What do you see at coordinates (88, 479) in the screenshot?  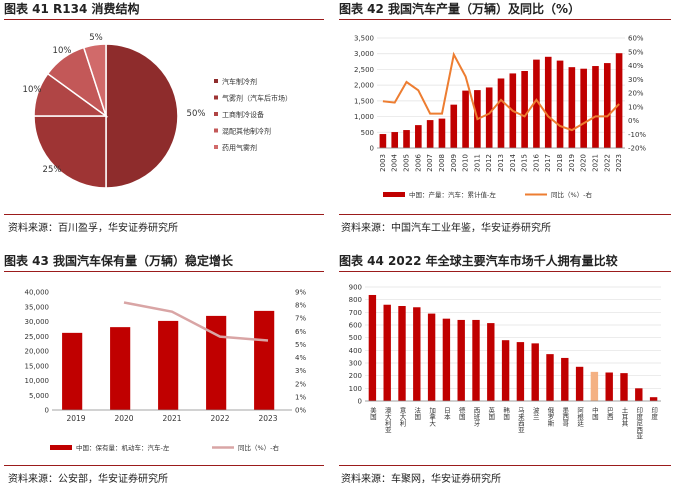 I see `source-note: 资料来源：公安部，华安证券研究所` at bounding box center [88, 479].